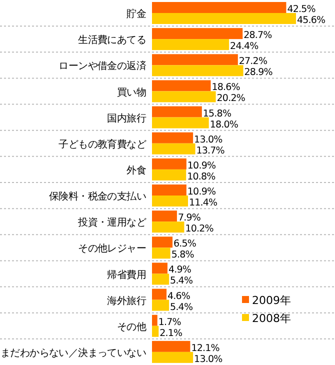 Image resolution: width=335 pixels, height=365 pixels. I want to click on data-label: 28.9%, so click(258, 72).